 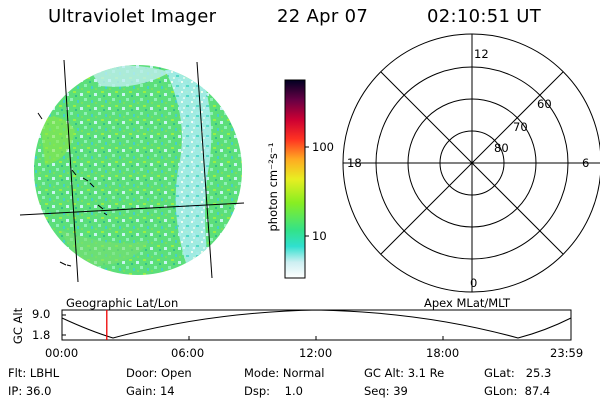 What do you see at coordinates (474, 283) in the screenshot?
I see `mlt-label-0: 0` at bounding box center [474, 283].